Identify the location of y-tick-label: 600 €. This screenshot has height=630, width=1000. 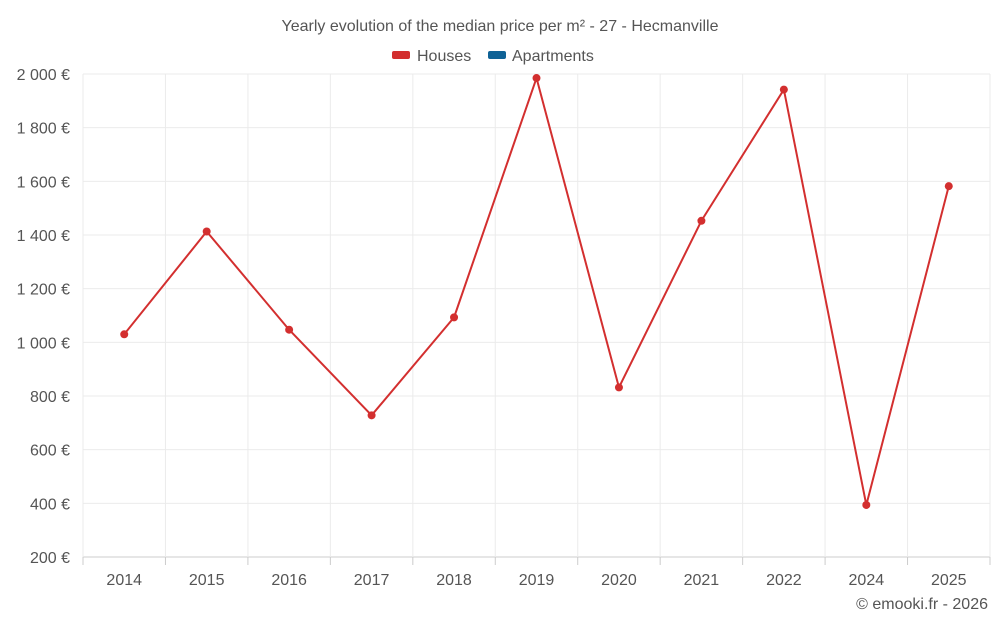
(50, 451).